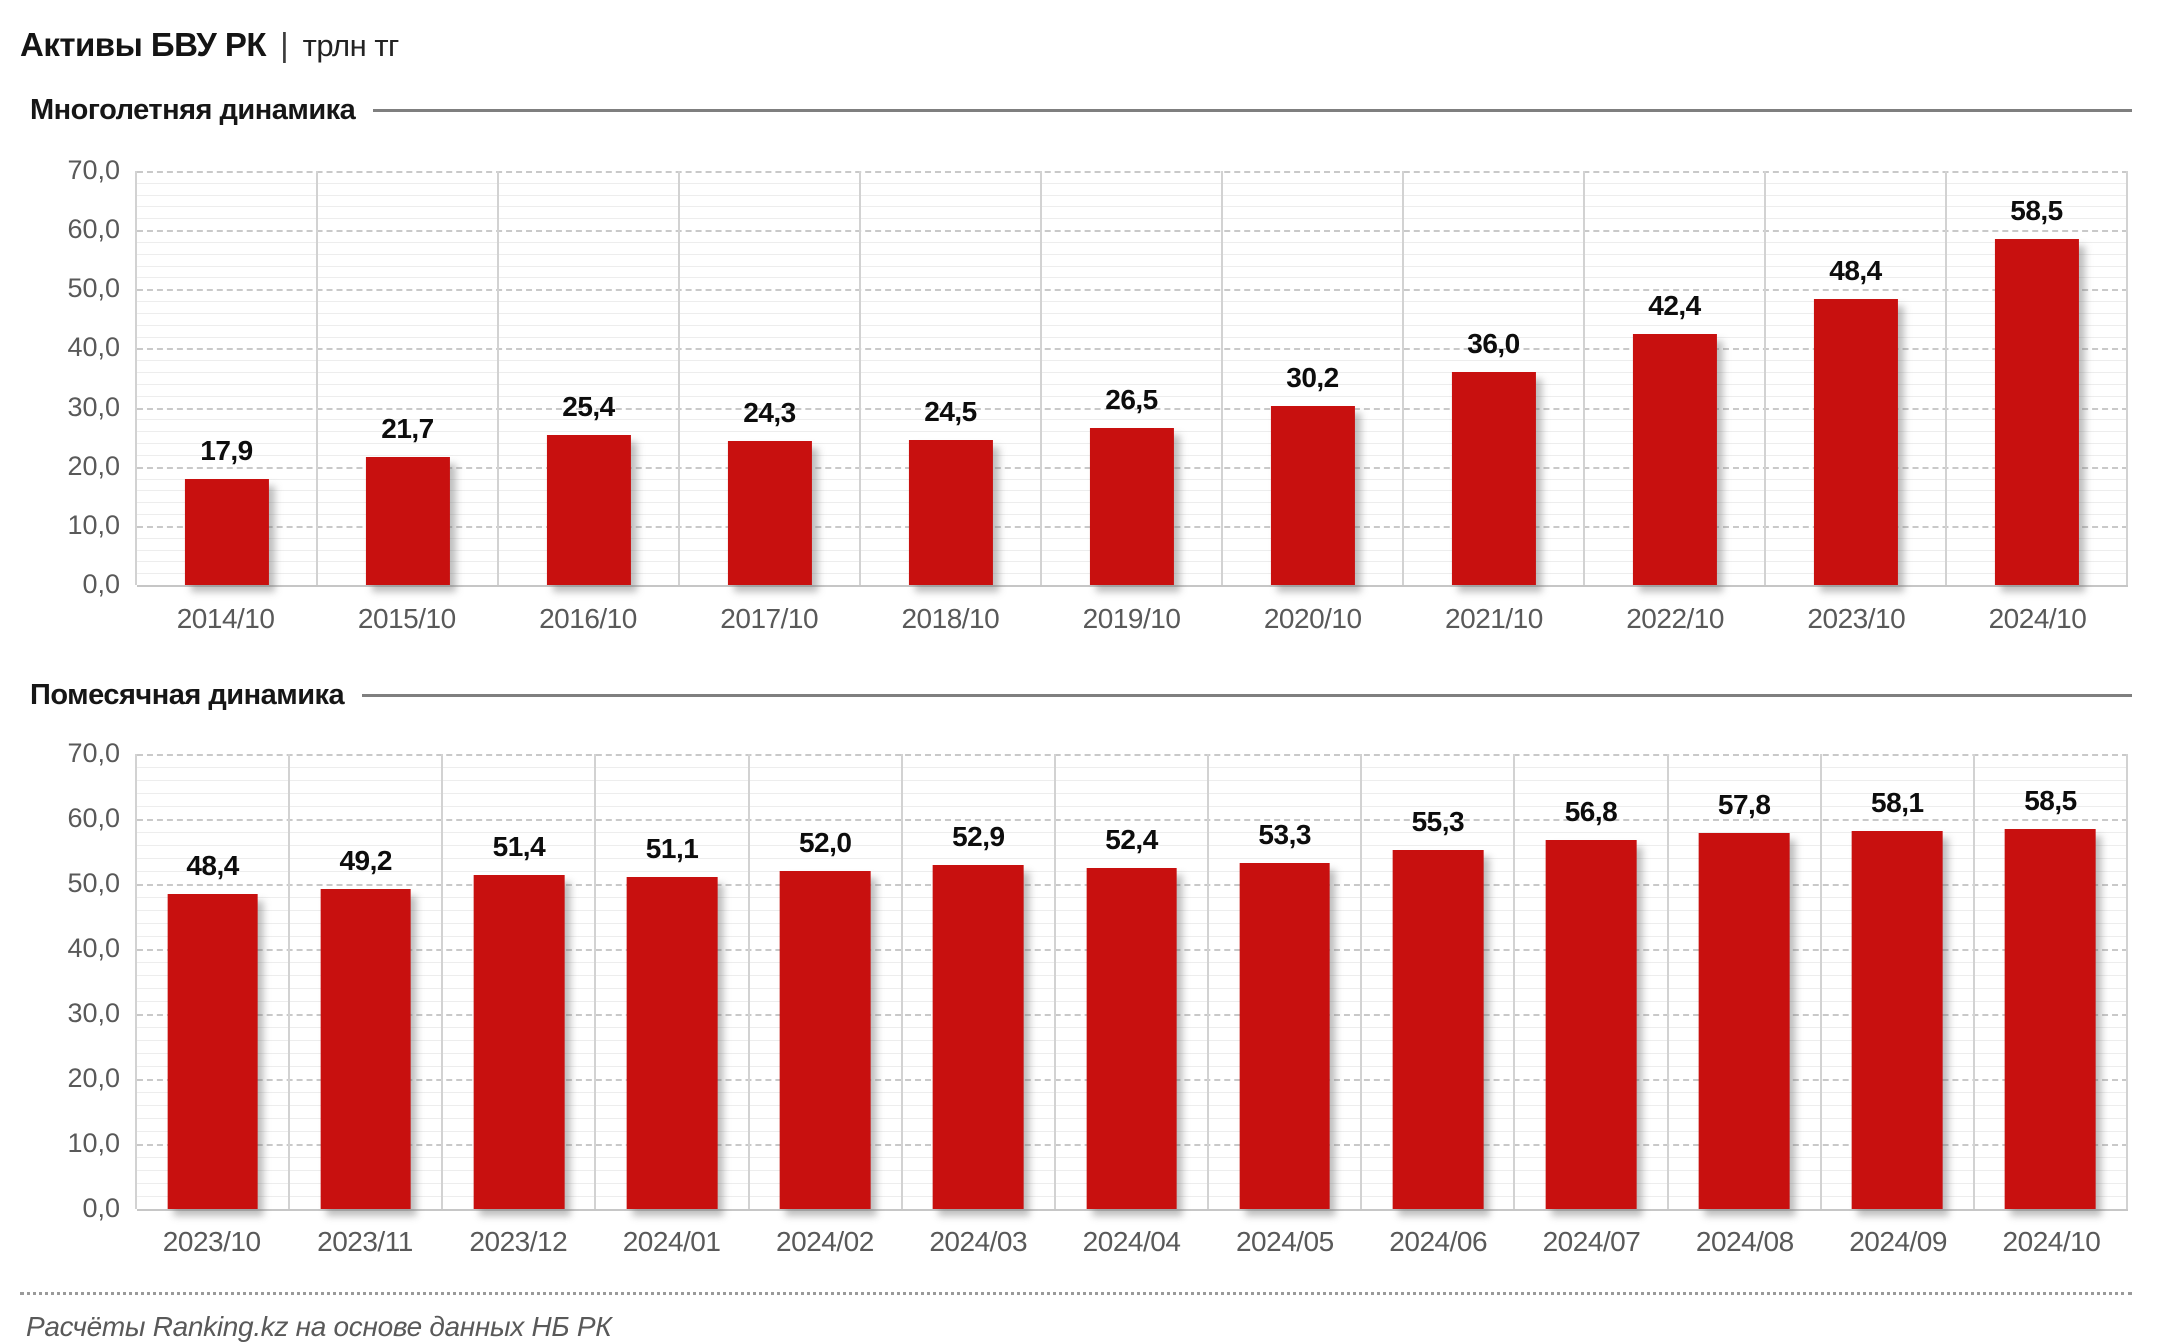  I want to click on bar-value-label: 36,0, so click(1493, 344).